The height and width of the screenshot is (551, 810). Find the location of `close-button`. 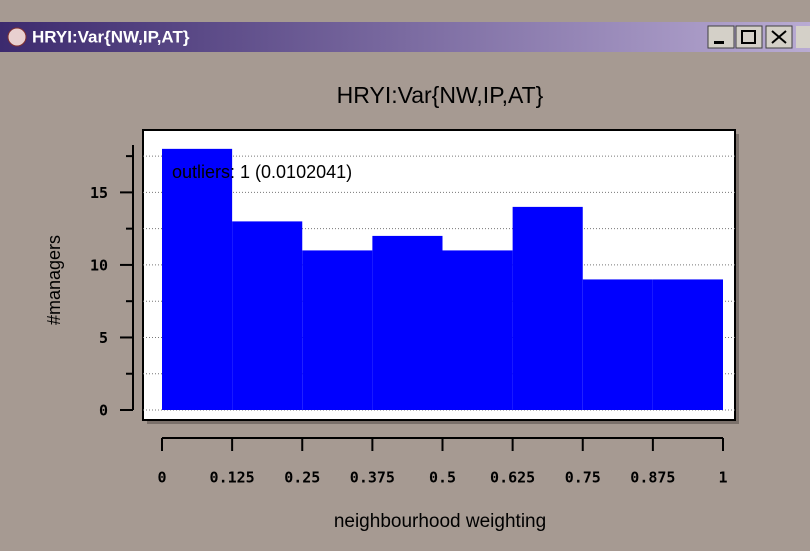

close-button is located at coordinates (779, 37).